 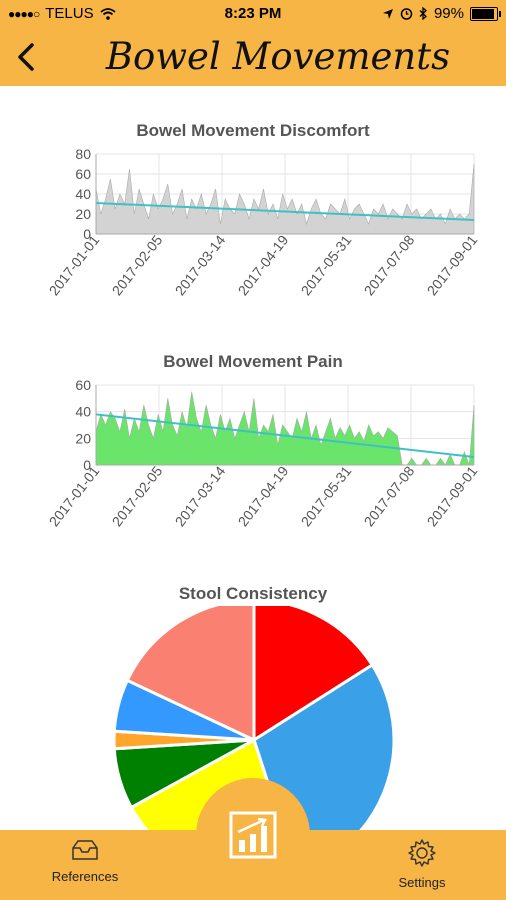 I want to click on signal-icon: ●●●●○, so click(x=24, y=13).